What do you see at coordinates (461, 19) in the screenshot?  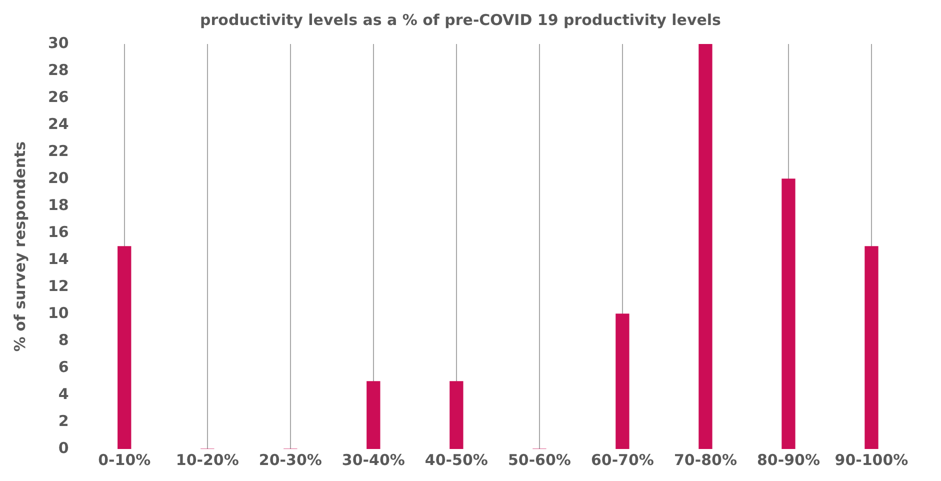 I see `chart-title: productivity levels as a % of pre-COVID 19 productivity levels` at bounding box center [461, 19].